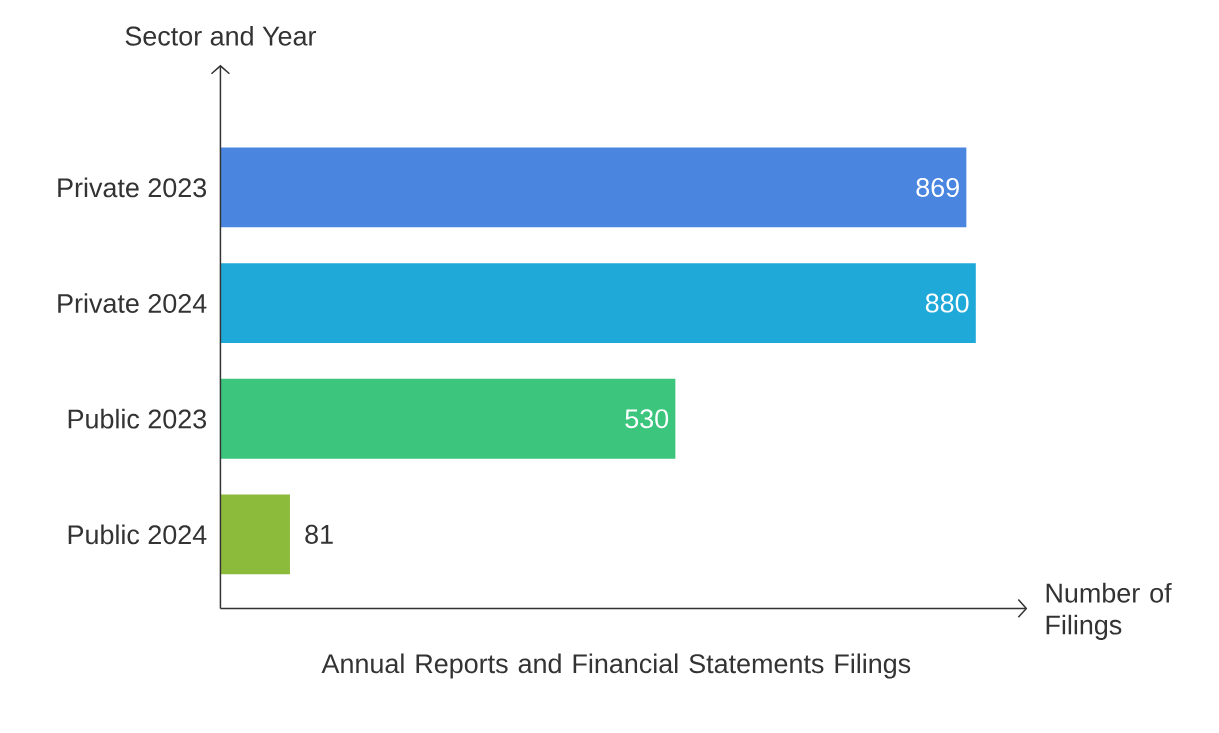 Image resolution: width=1219 pixels, height=733 pixels. I want to click on y-tick-label: Private 2023, so click(132, 187).